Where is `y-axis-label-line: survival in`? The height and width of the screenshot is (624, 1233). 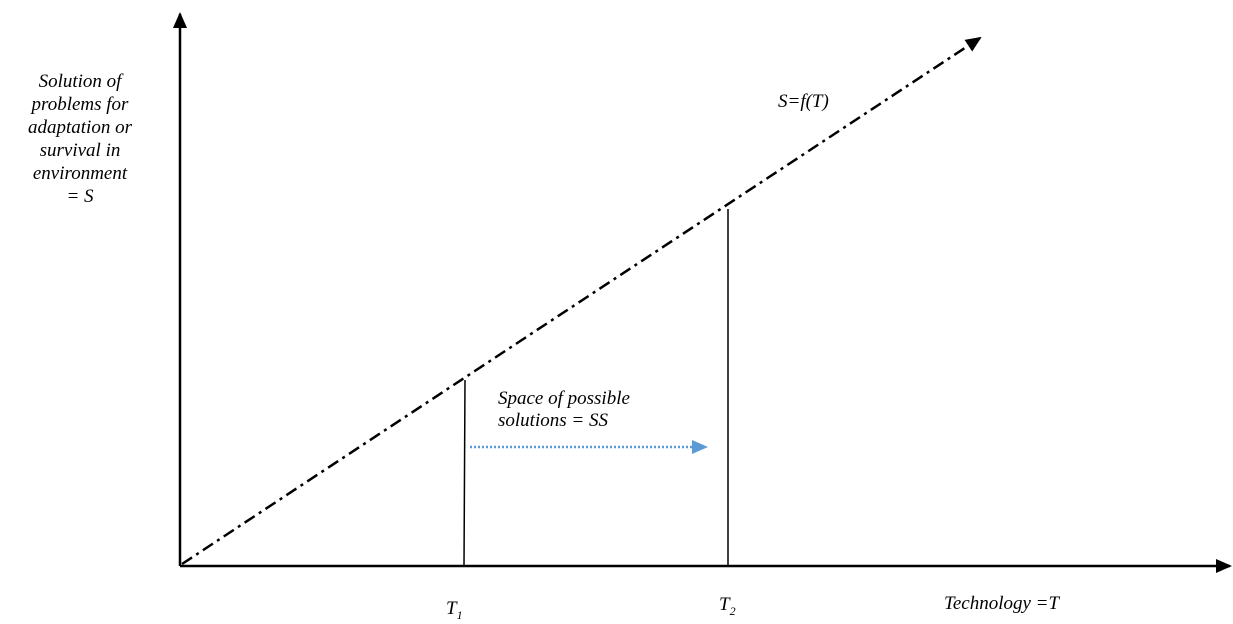 y-axis-label-line: survival in is located at coordinates (80, 150).